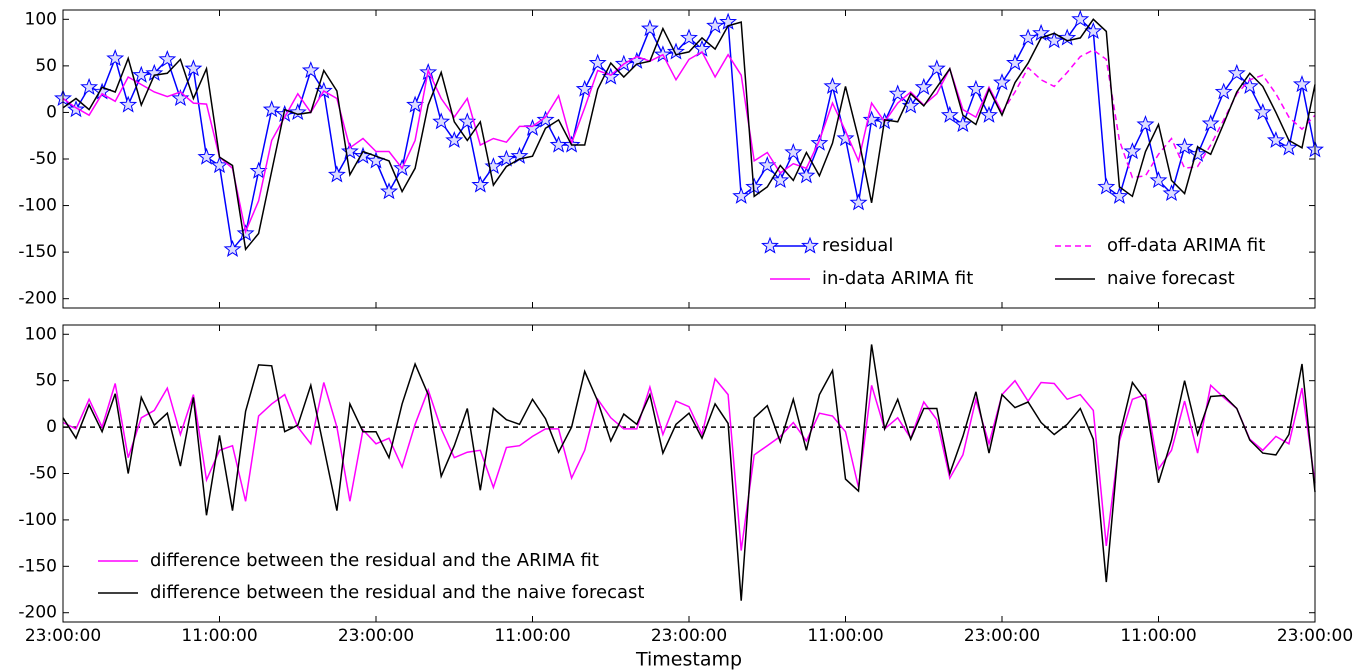 Image resolution: width=1368 pixels, height=671 pixels. Describe the element at coordinates (897, 278) in the screenshot. I see `legend-label: in-data ARIMA fit` at that location.